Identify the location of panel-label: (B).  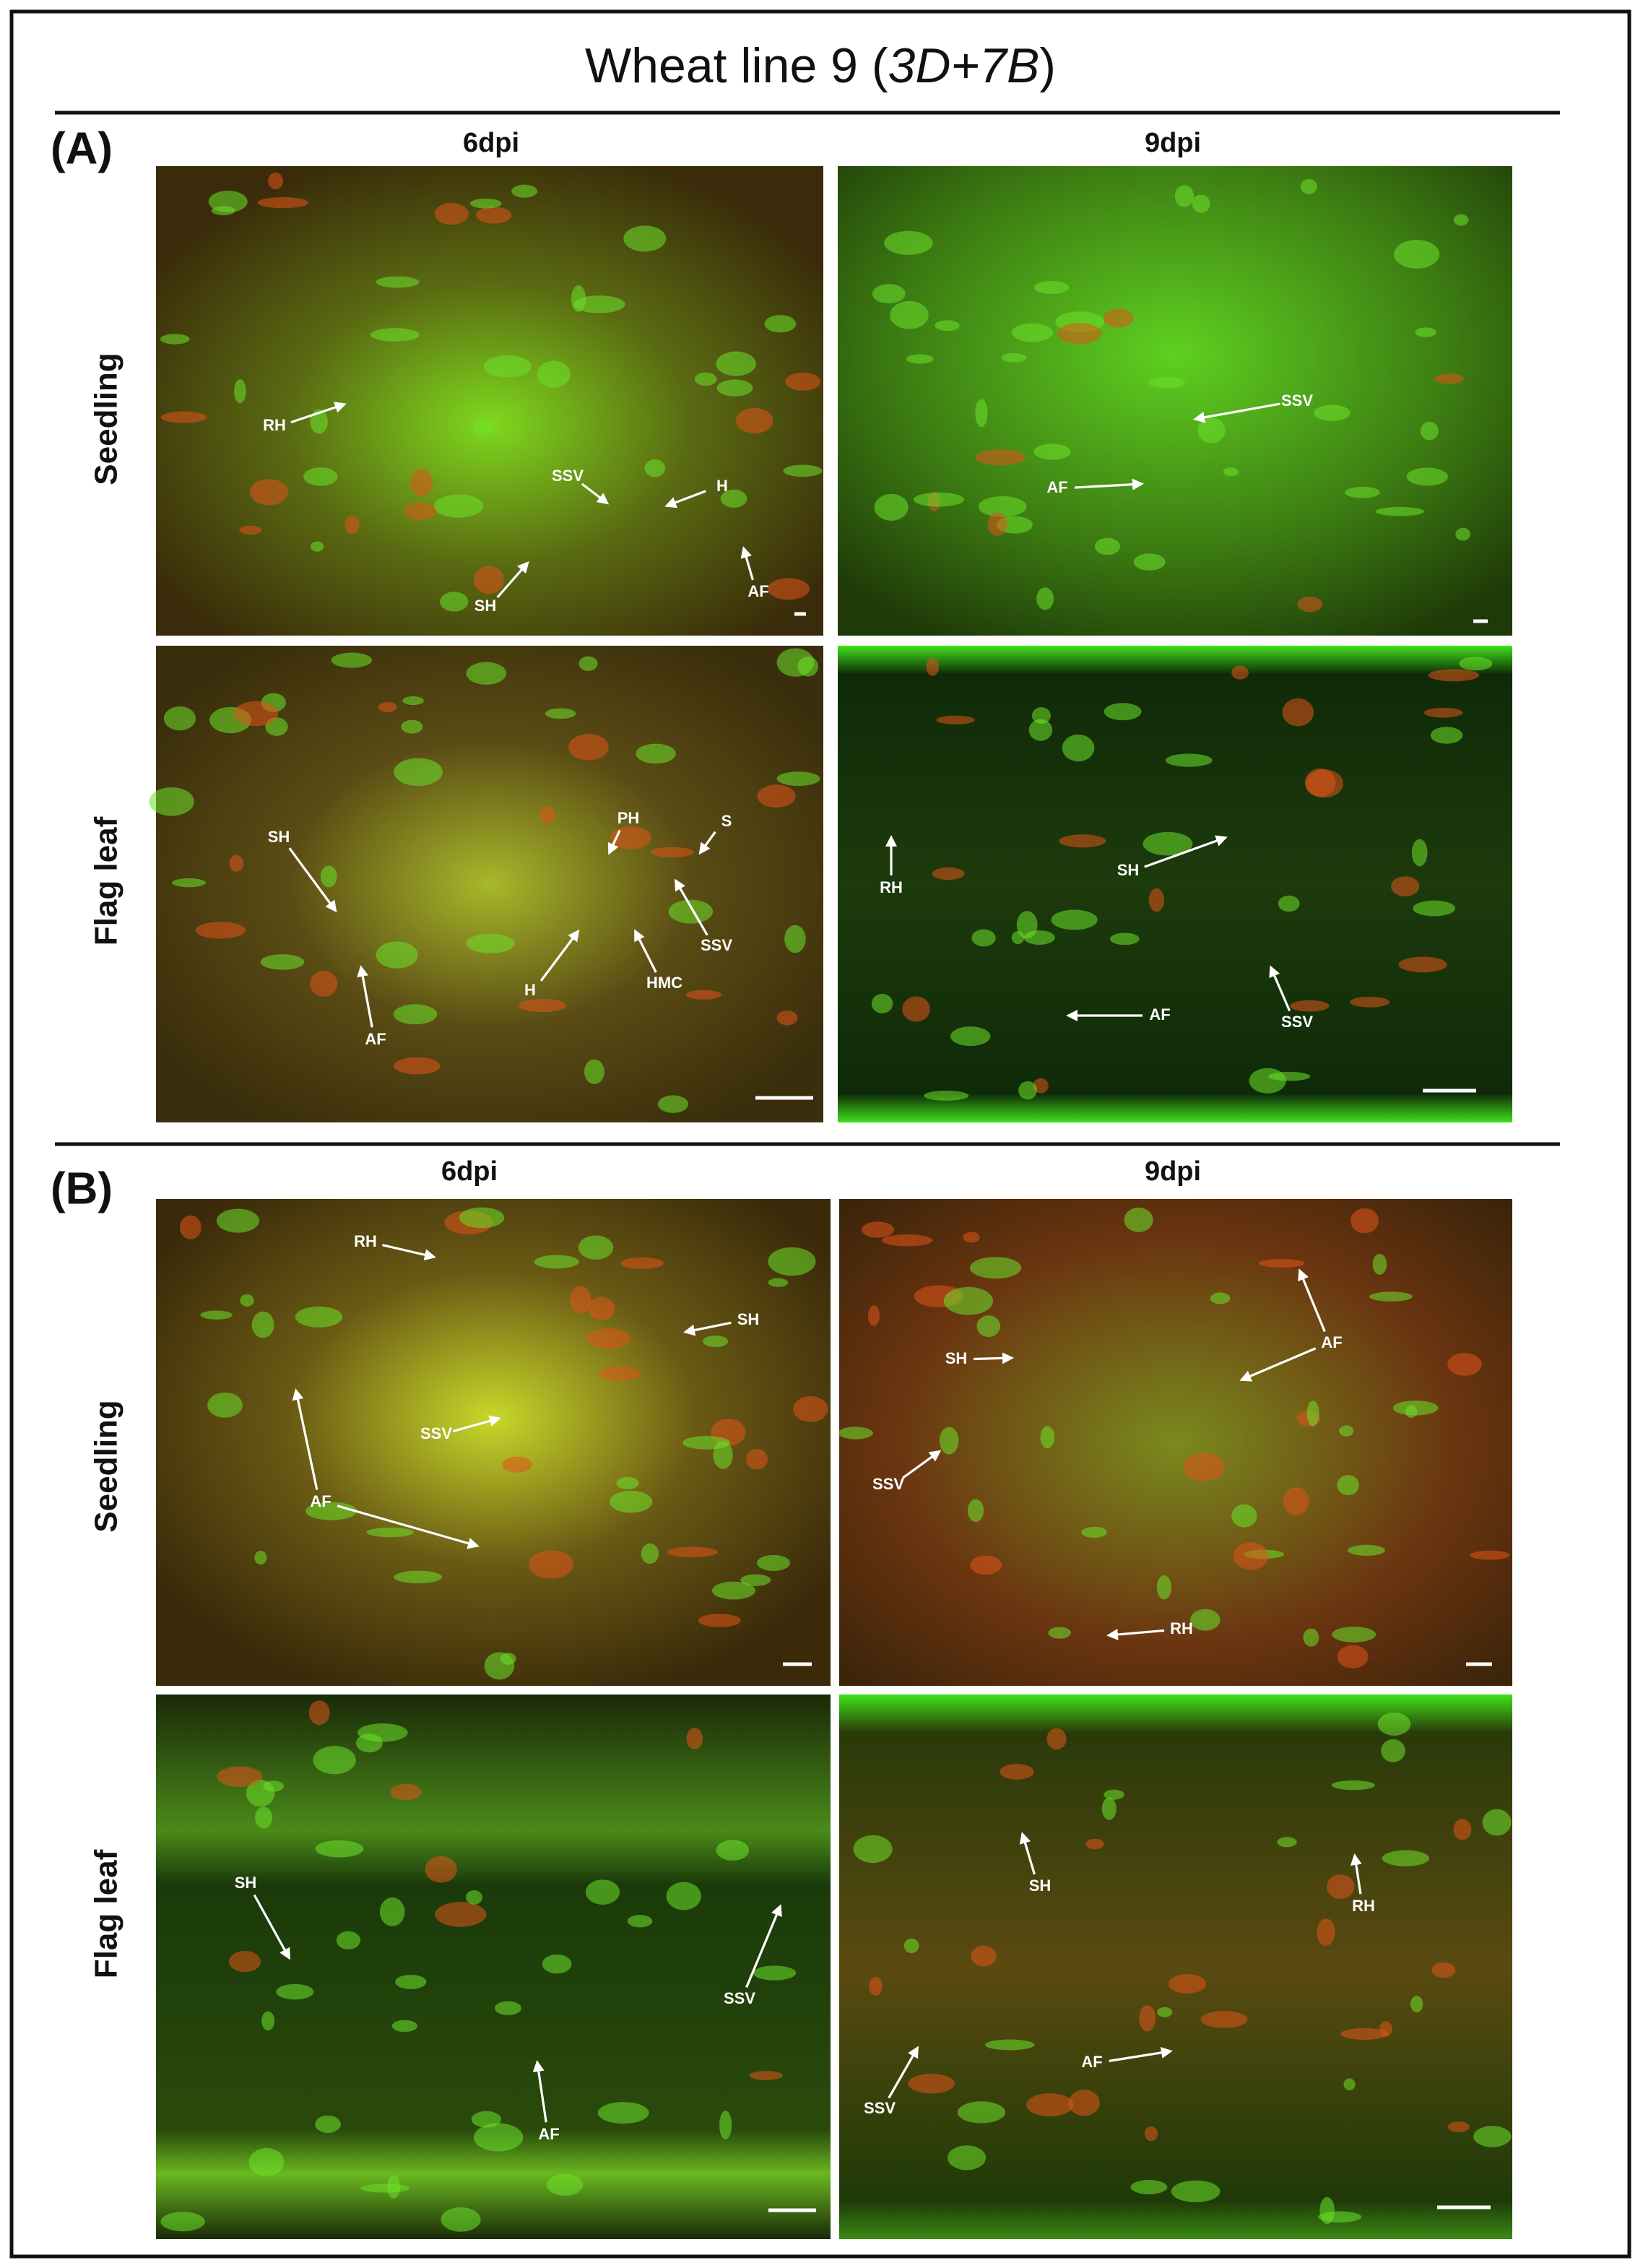
(82, 1188).